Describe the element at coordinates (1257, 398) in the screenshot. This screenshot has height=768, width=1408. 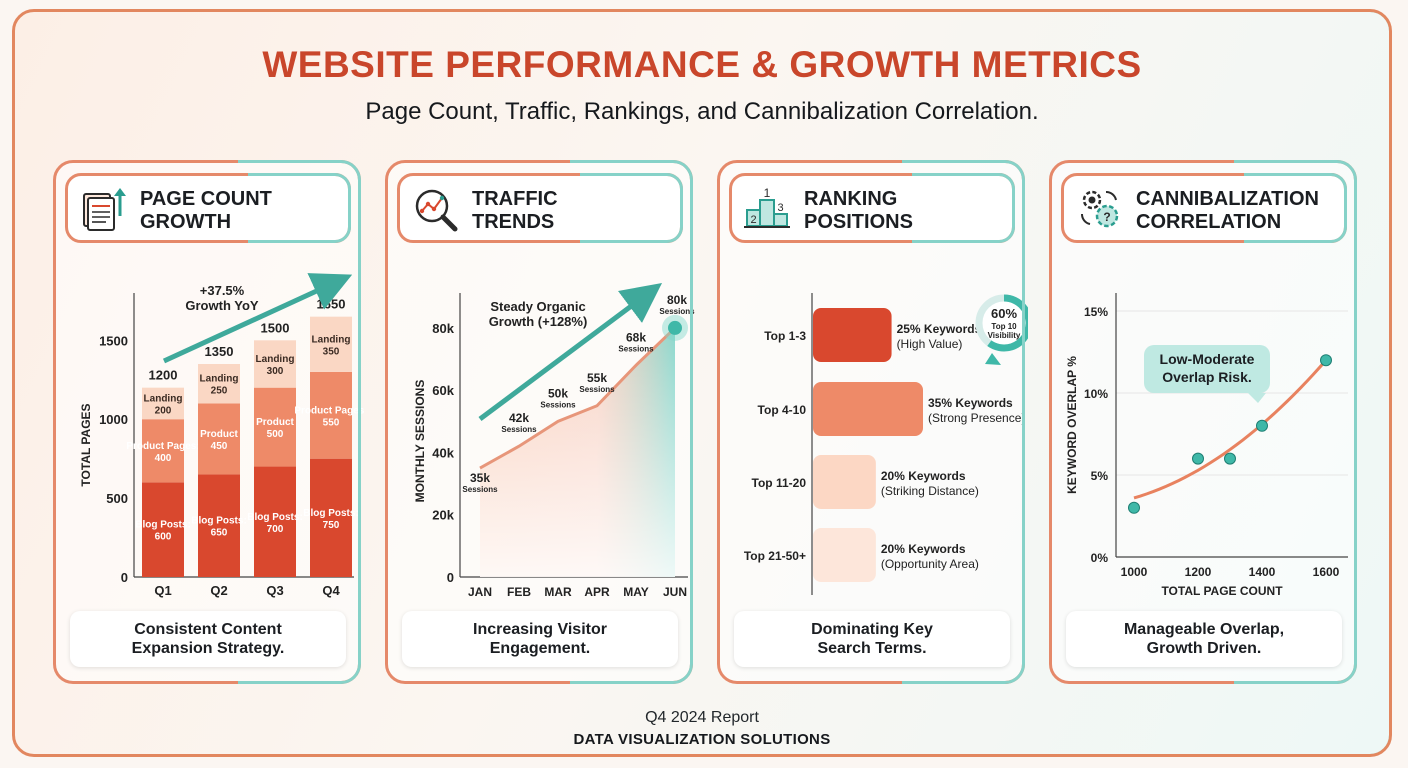
I see `callout-pointer` at that location.